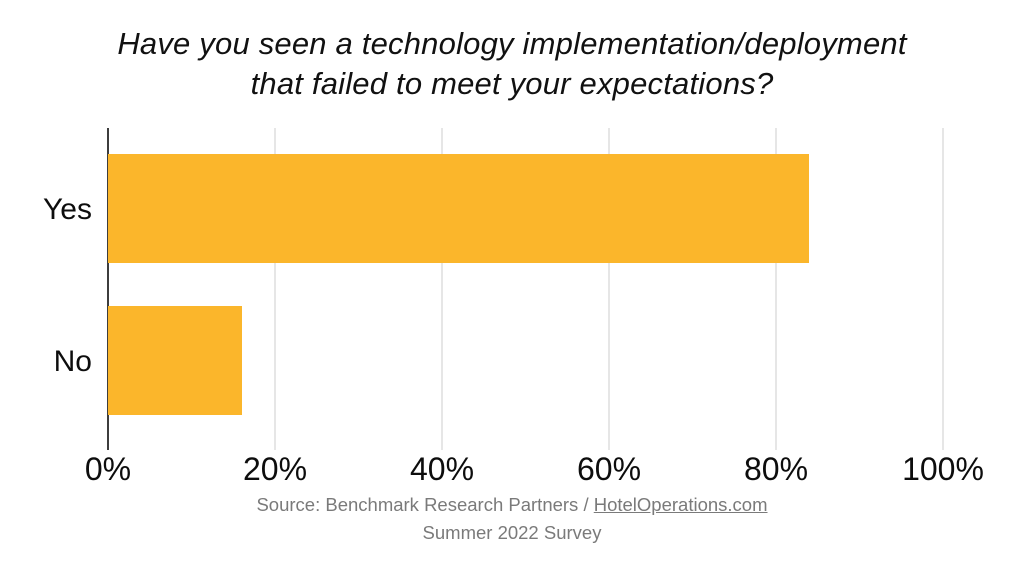 The image size is (1024, 568). Describe the element at coordinates (67, 209) in the screenshot. I see `category-label-yes: Yes` at that location.